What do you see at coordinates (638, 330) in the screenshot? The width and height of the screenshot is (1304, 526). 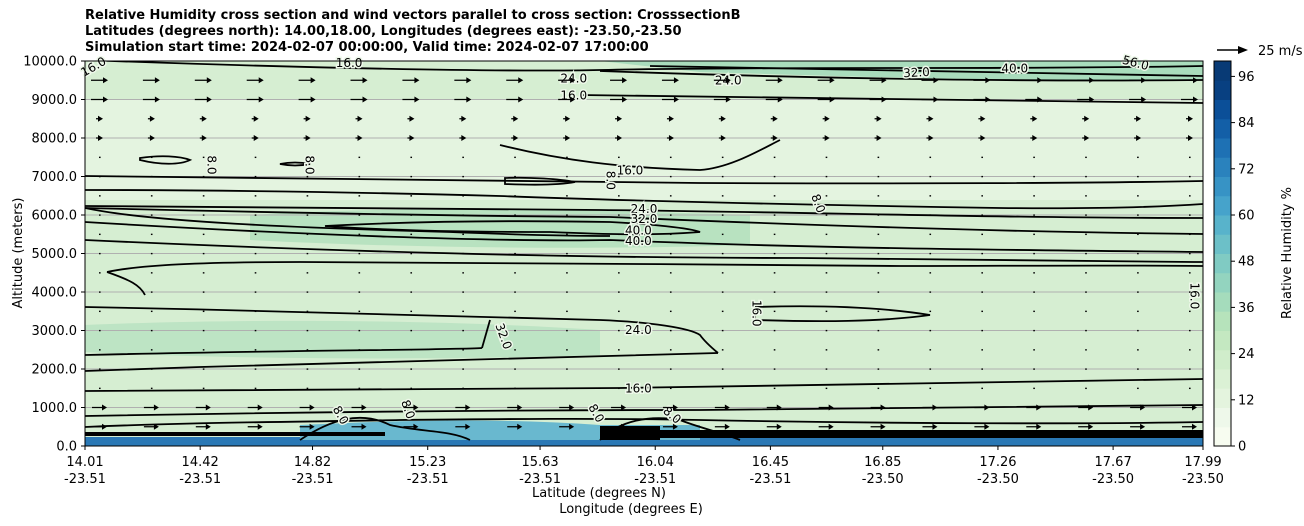 I see `contour-label: 24.0` at bounding box center [638, 330].